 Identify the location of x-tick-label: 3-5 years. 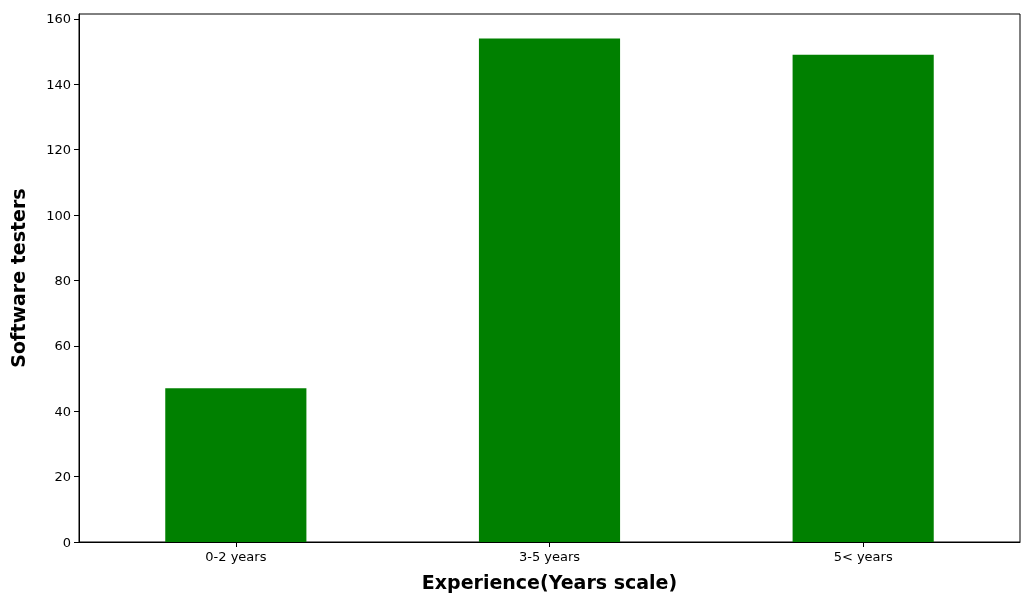
(549, 556).